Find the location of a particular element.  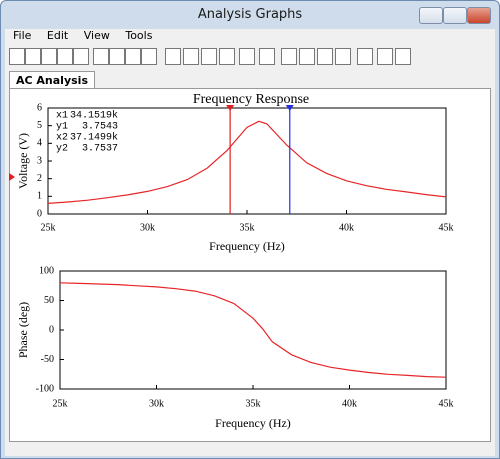

y-axis-label: Voltage (V) is located at coordinates (23, 161).